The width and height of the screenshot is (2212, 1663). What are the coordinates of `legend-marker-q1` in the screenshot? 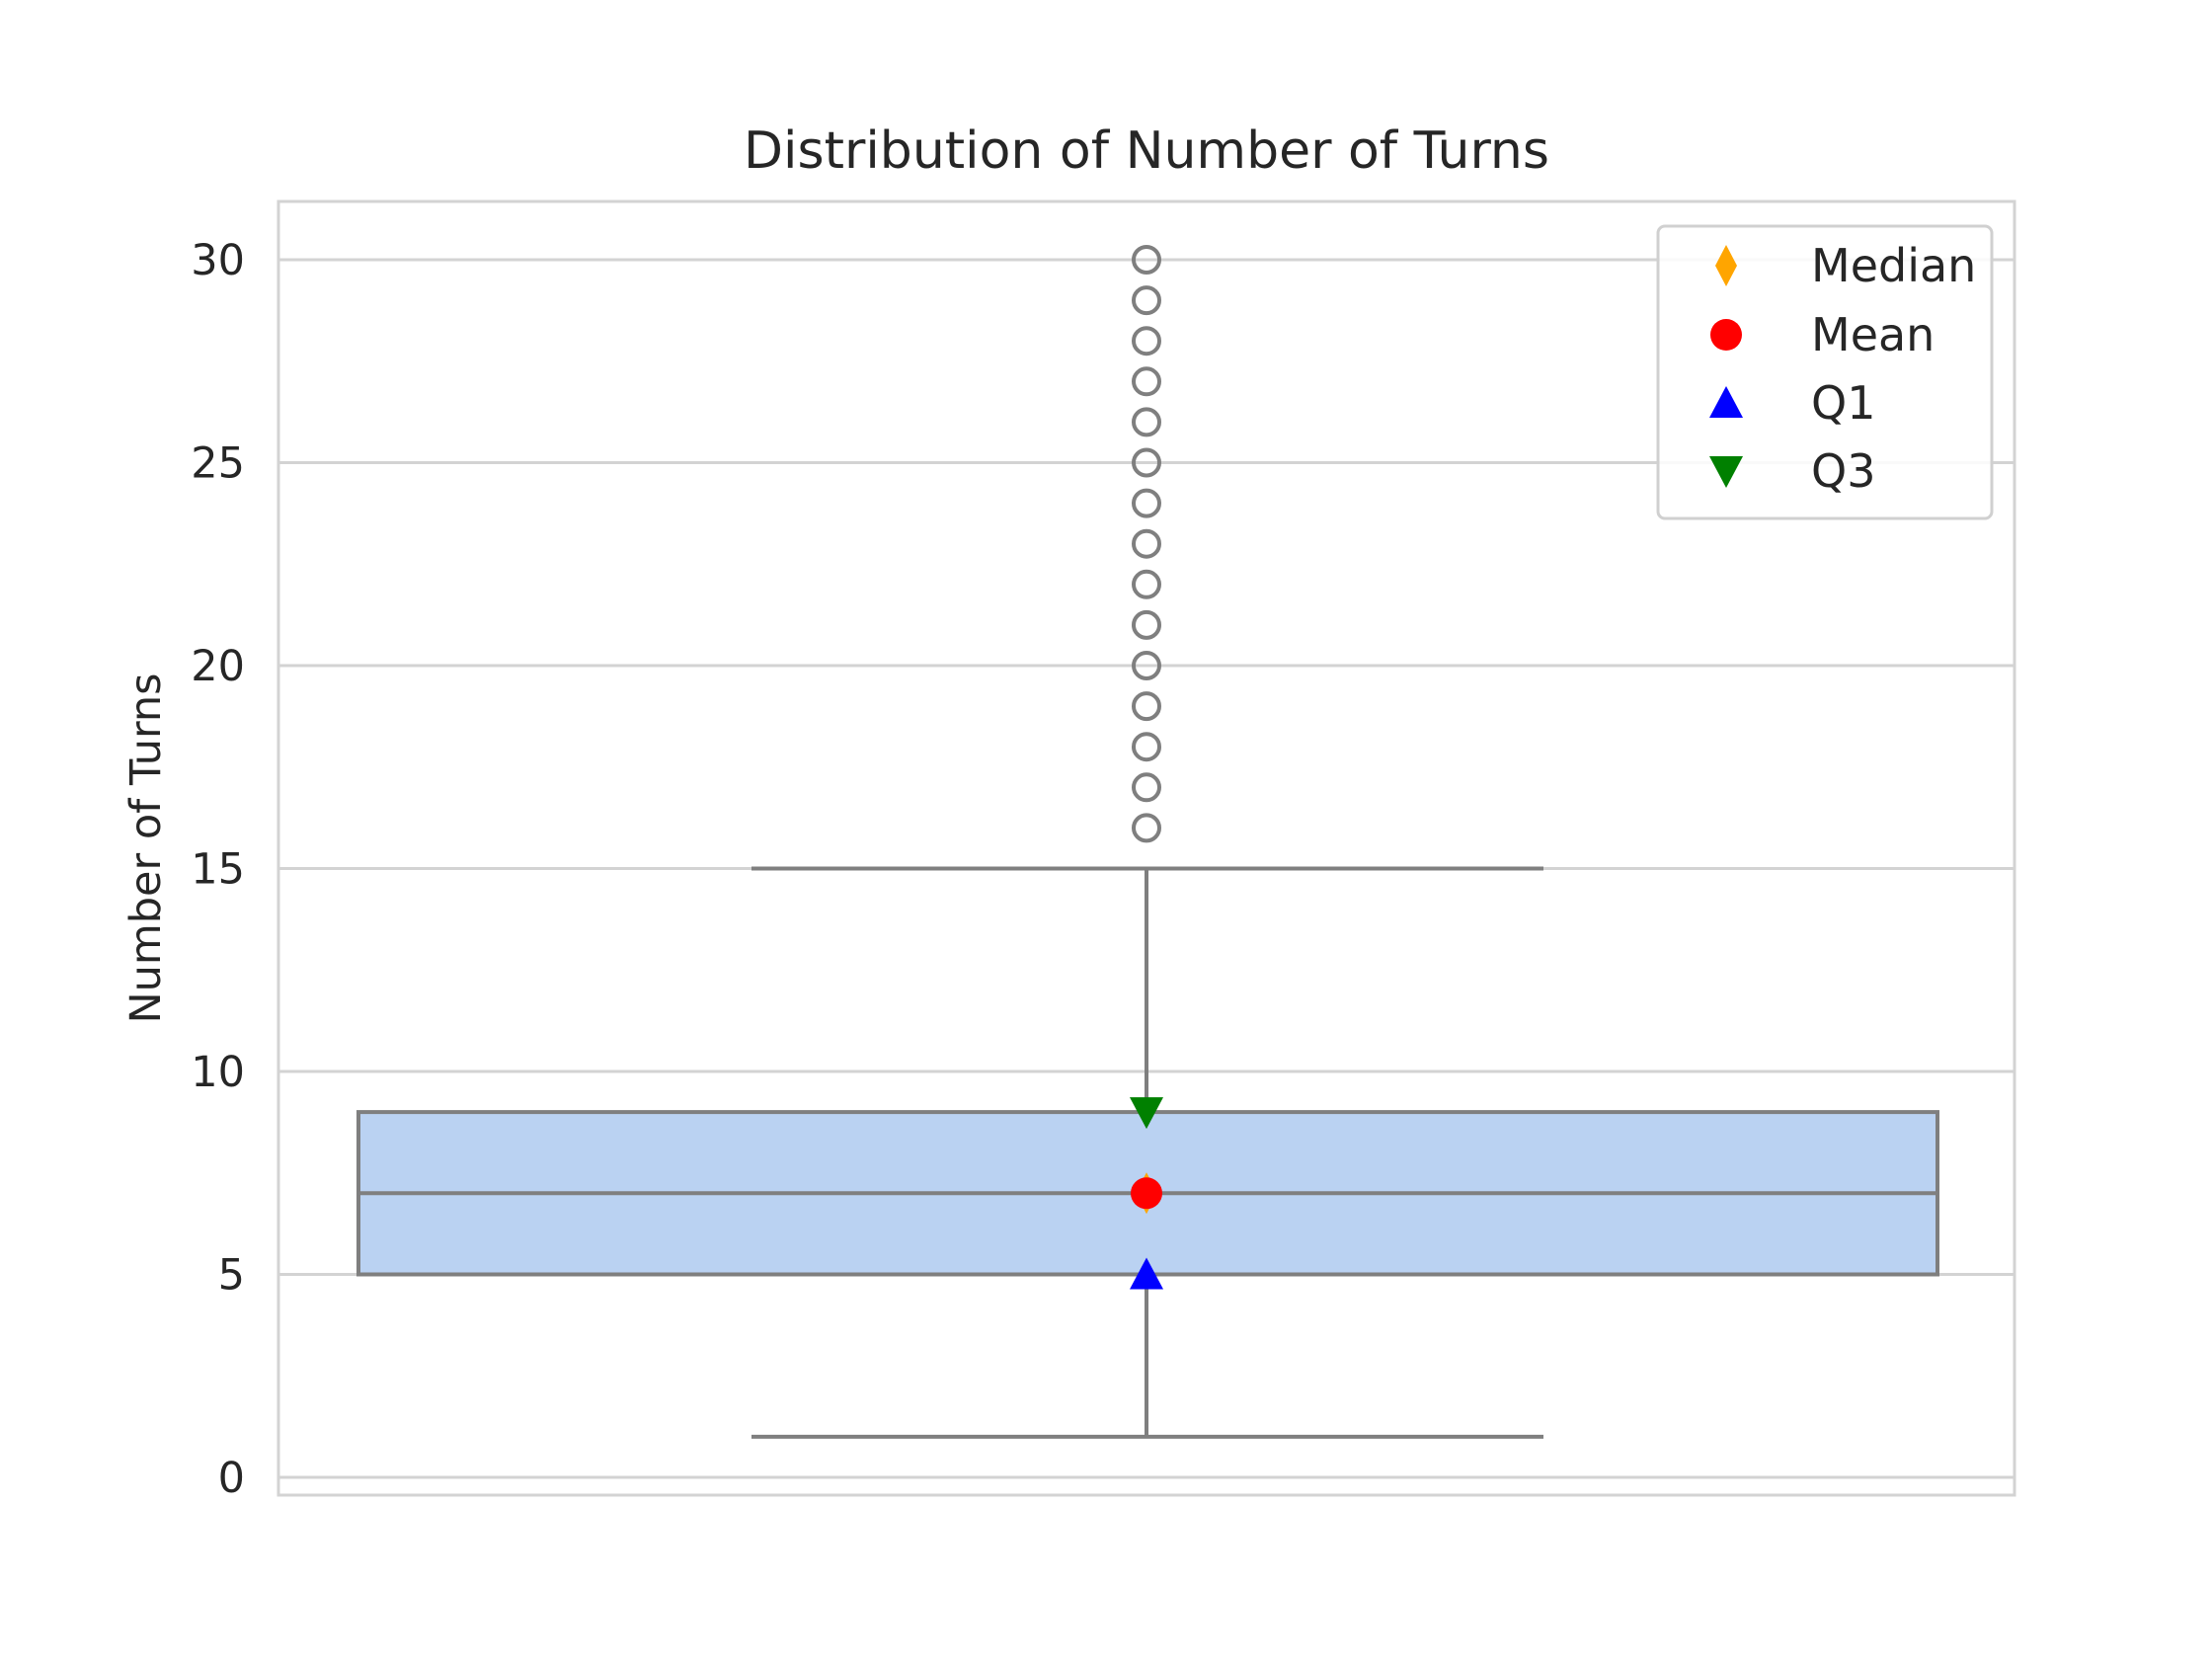 It's located at (1726, 402).